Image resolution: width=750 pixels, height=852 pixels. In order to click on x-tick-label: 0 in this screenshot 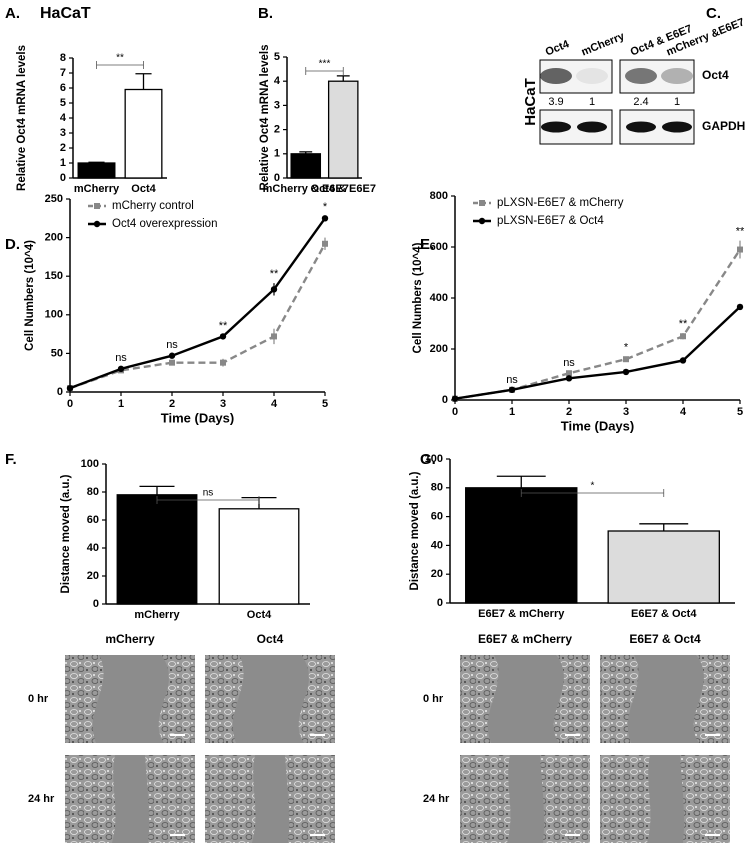, I will do `click(70, 404)`.